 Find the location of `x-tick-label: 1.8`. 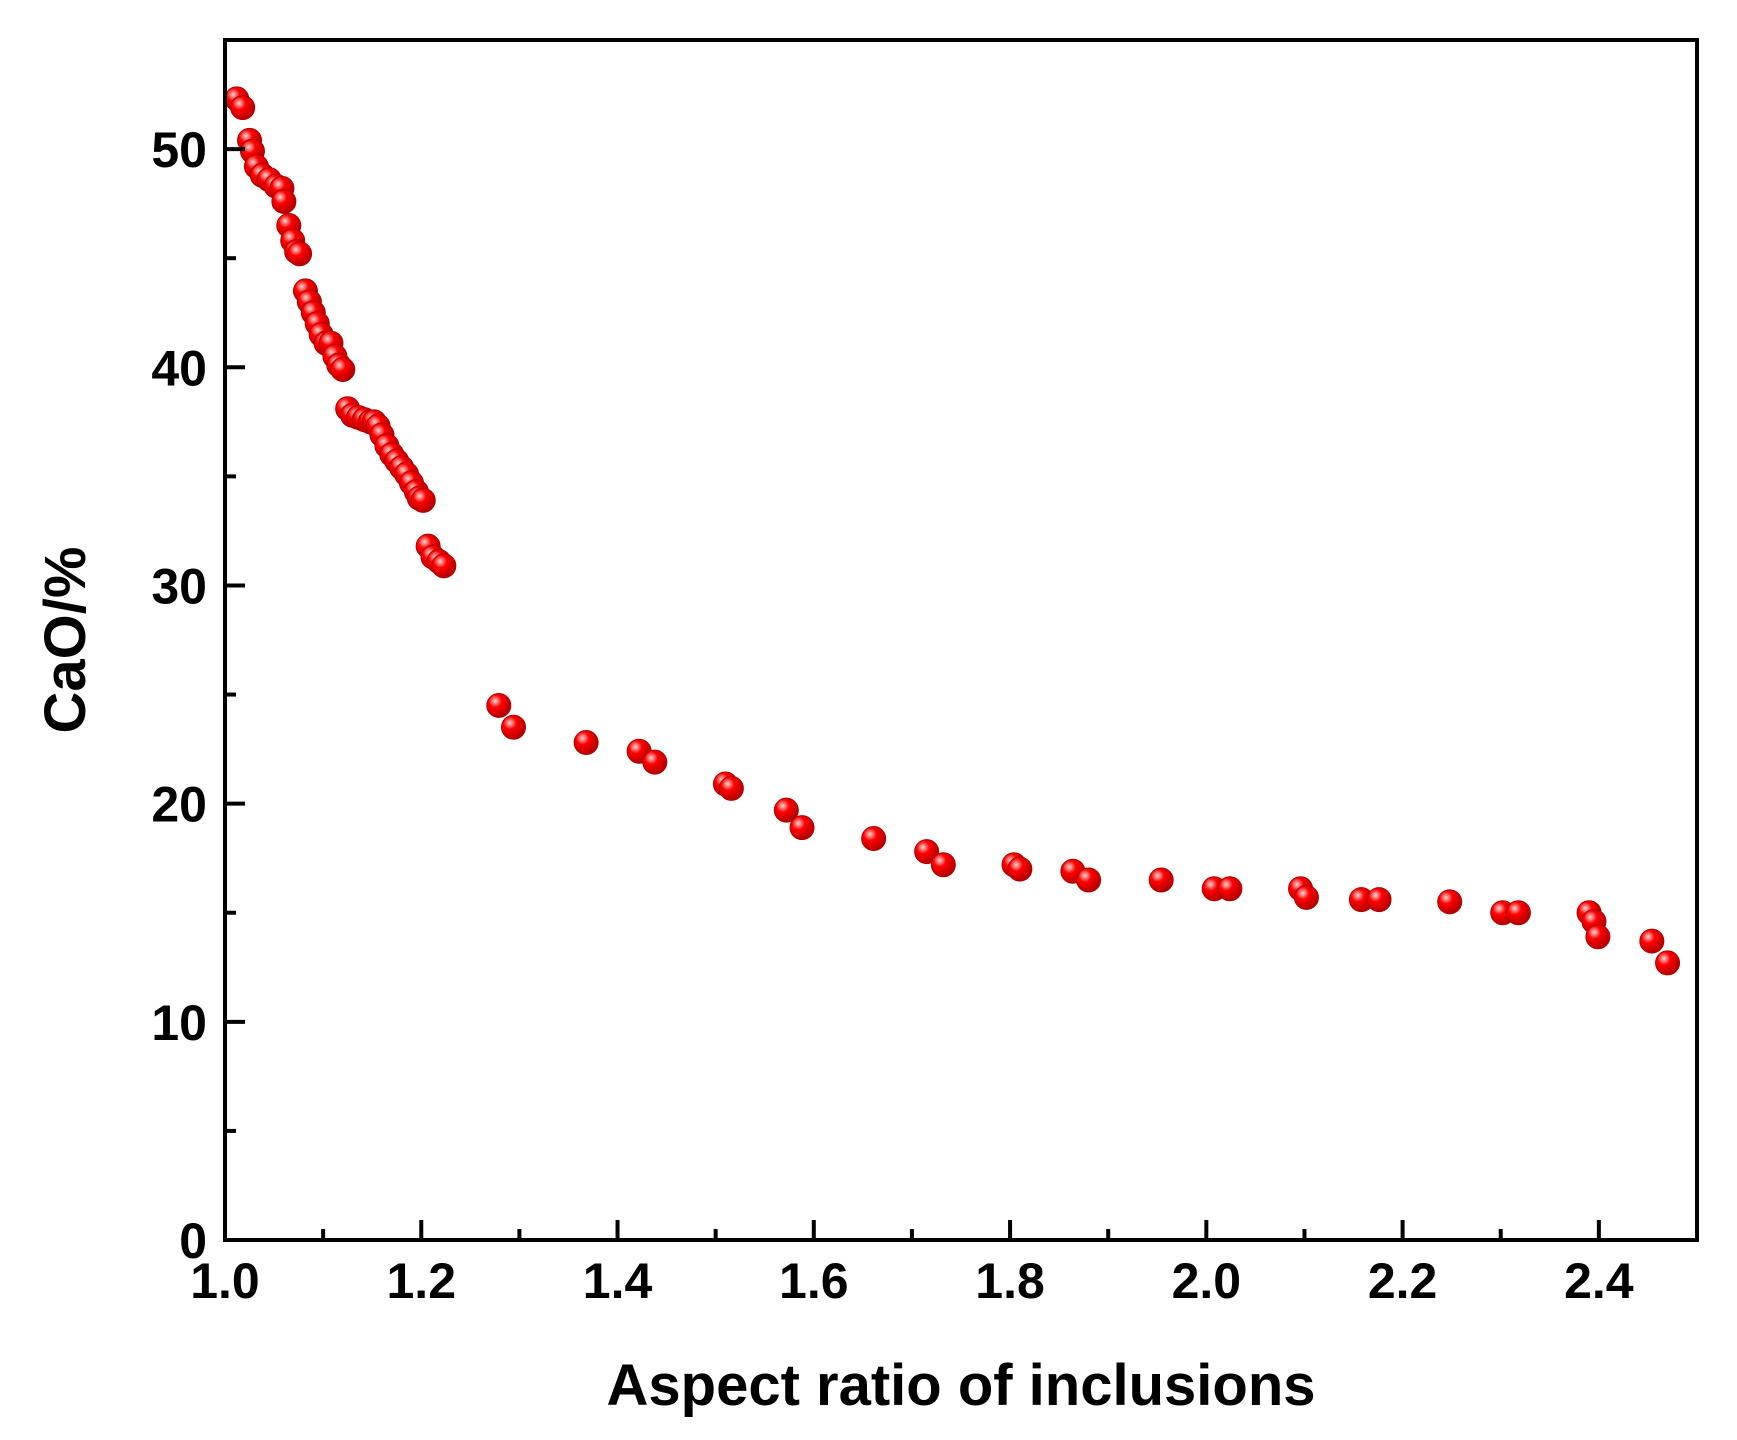

x-tick-label: 1.8 is located at coordinates (1010, 1281).